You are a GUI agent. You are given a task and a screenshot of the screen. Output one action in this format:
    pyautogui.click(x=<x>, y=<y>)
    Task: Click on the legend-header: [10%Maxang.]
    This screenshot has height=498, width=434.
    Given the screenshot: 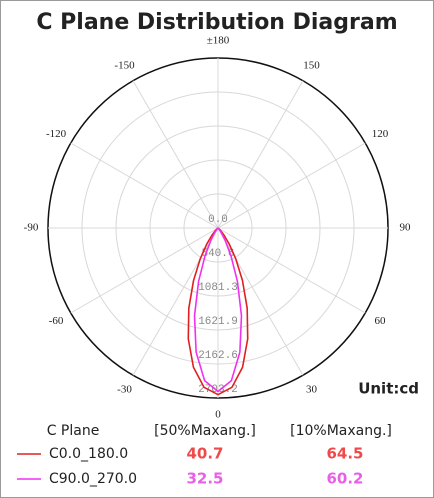 What is the action you would take?
    pyautogui.click(x=341, y=431)
    